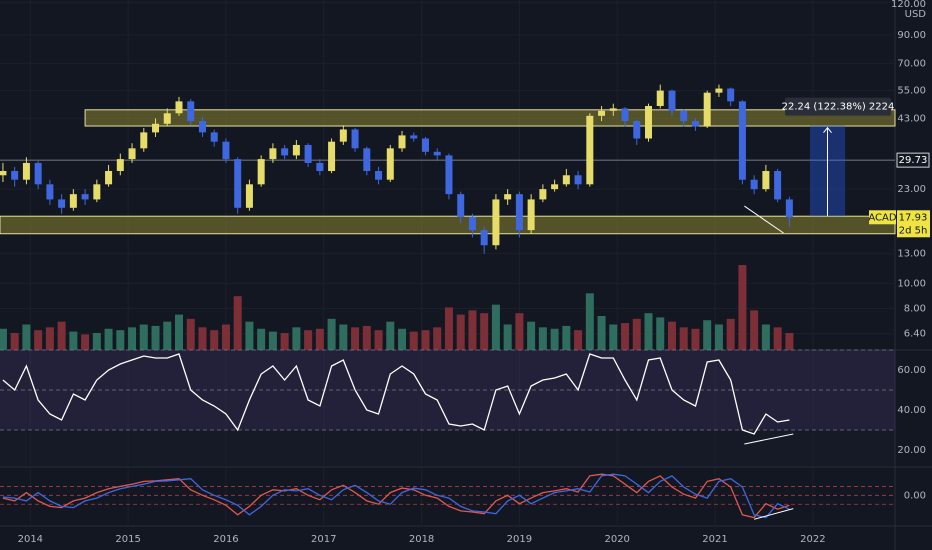 The width and height of the screenshot is (932, 550). What do you see at coordinates (911, 370) in the screenshot?
I see `y-tick-label: 60.00` at bounding box center [911, 370].